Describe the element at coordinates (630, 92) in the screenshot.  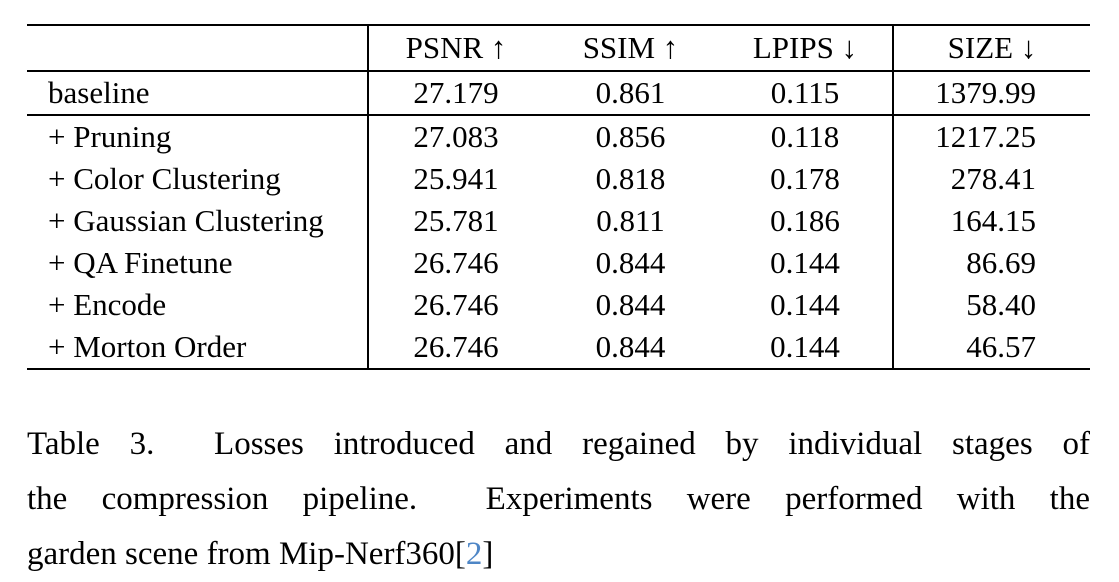
I see `ssim-value: 0.861` at that location.